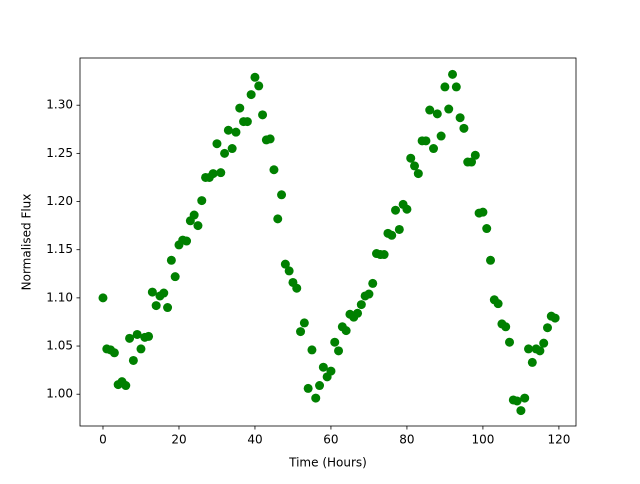 This screenshot has width=640, height=484. Describe the element at coordinates (330, 440) in the screenshot. I see `x-tick-label: 60` at that location.